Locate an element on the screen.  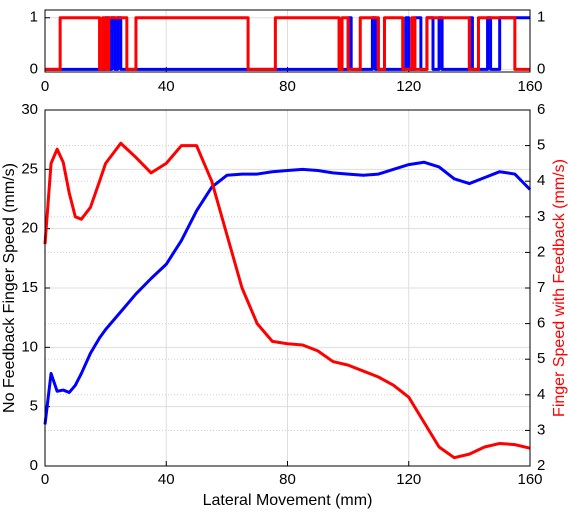
y-tick-label: 1 is located at coordinates (34, 17).